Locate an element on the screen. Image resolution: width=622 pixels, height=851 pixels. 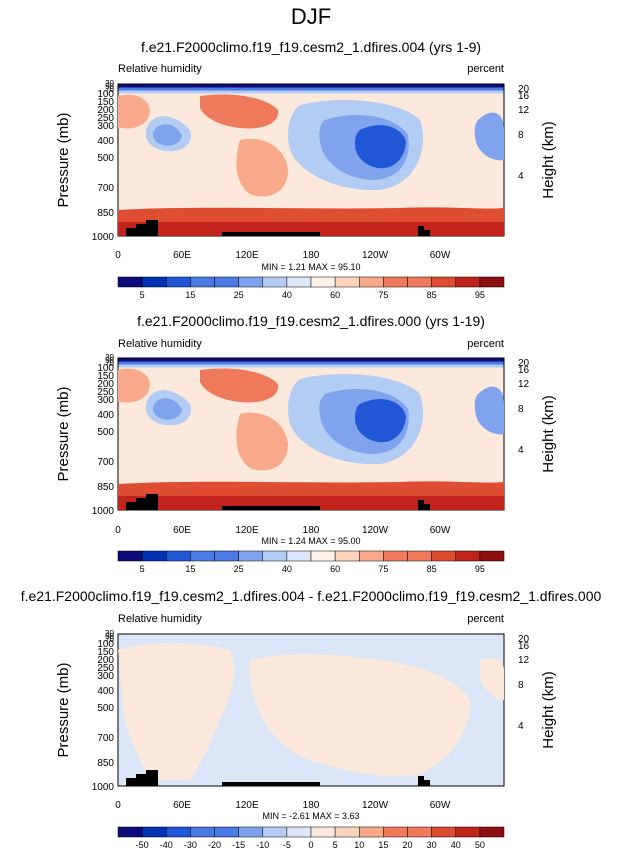
panel-3-units-label: percent is located at coordinates (485, 619).